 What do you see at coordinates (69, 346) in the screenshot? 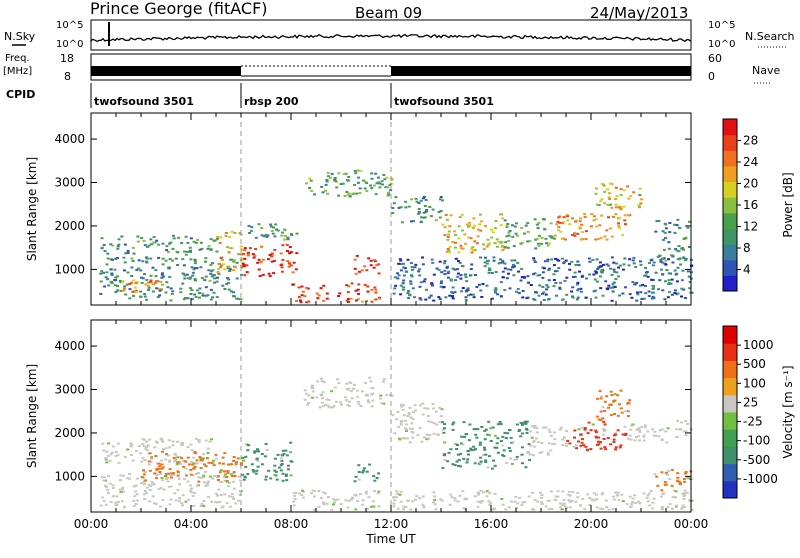
I see `y-tick-label: 4000` at bounding box center [69, 346].